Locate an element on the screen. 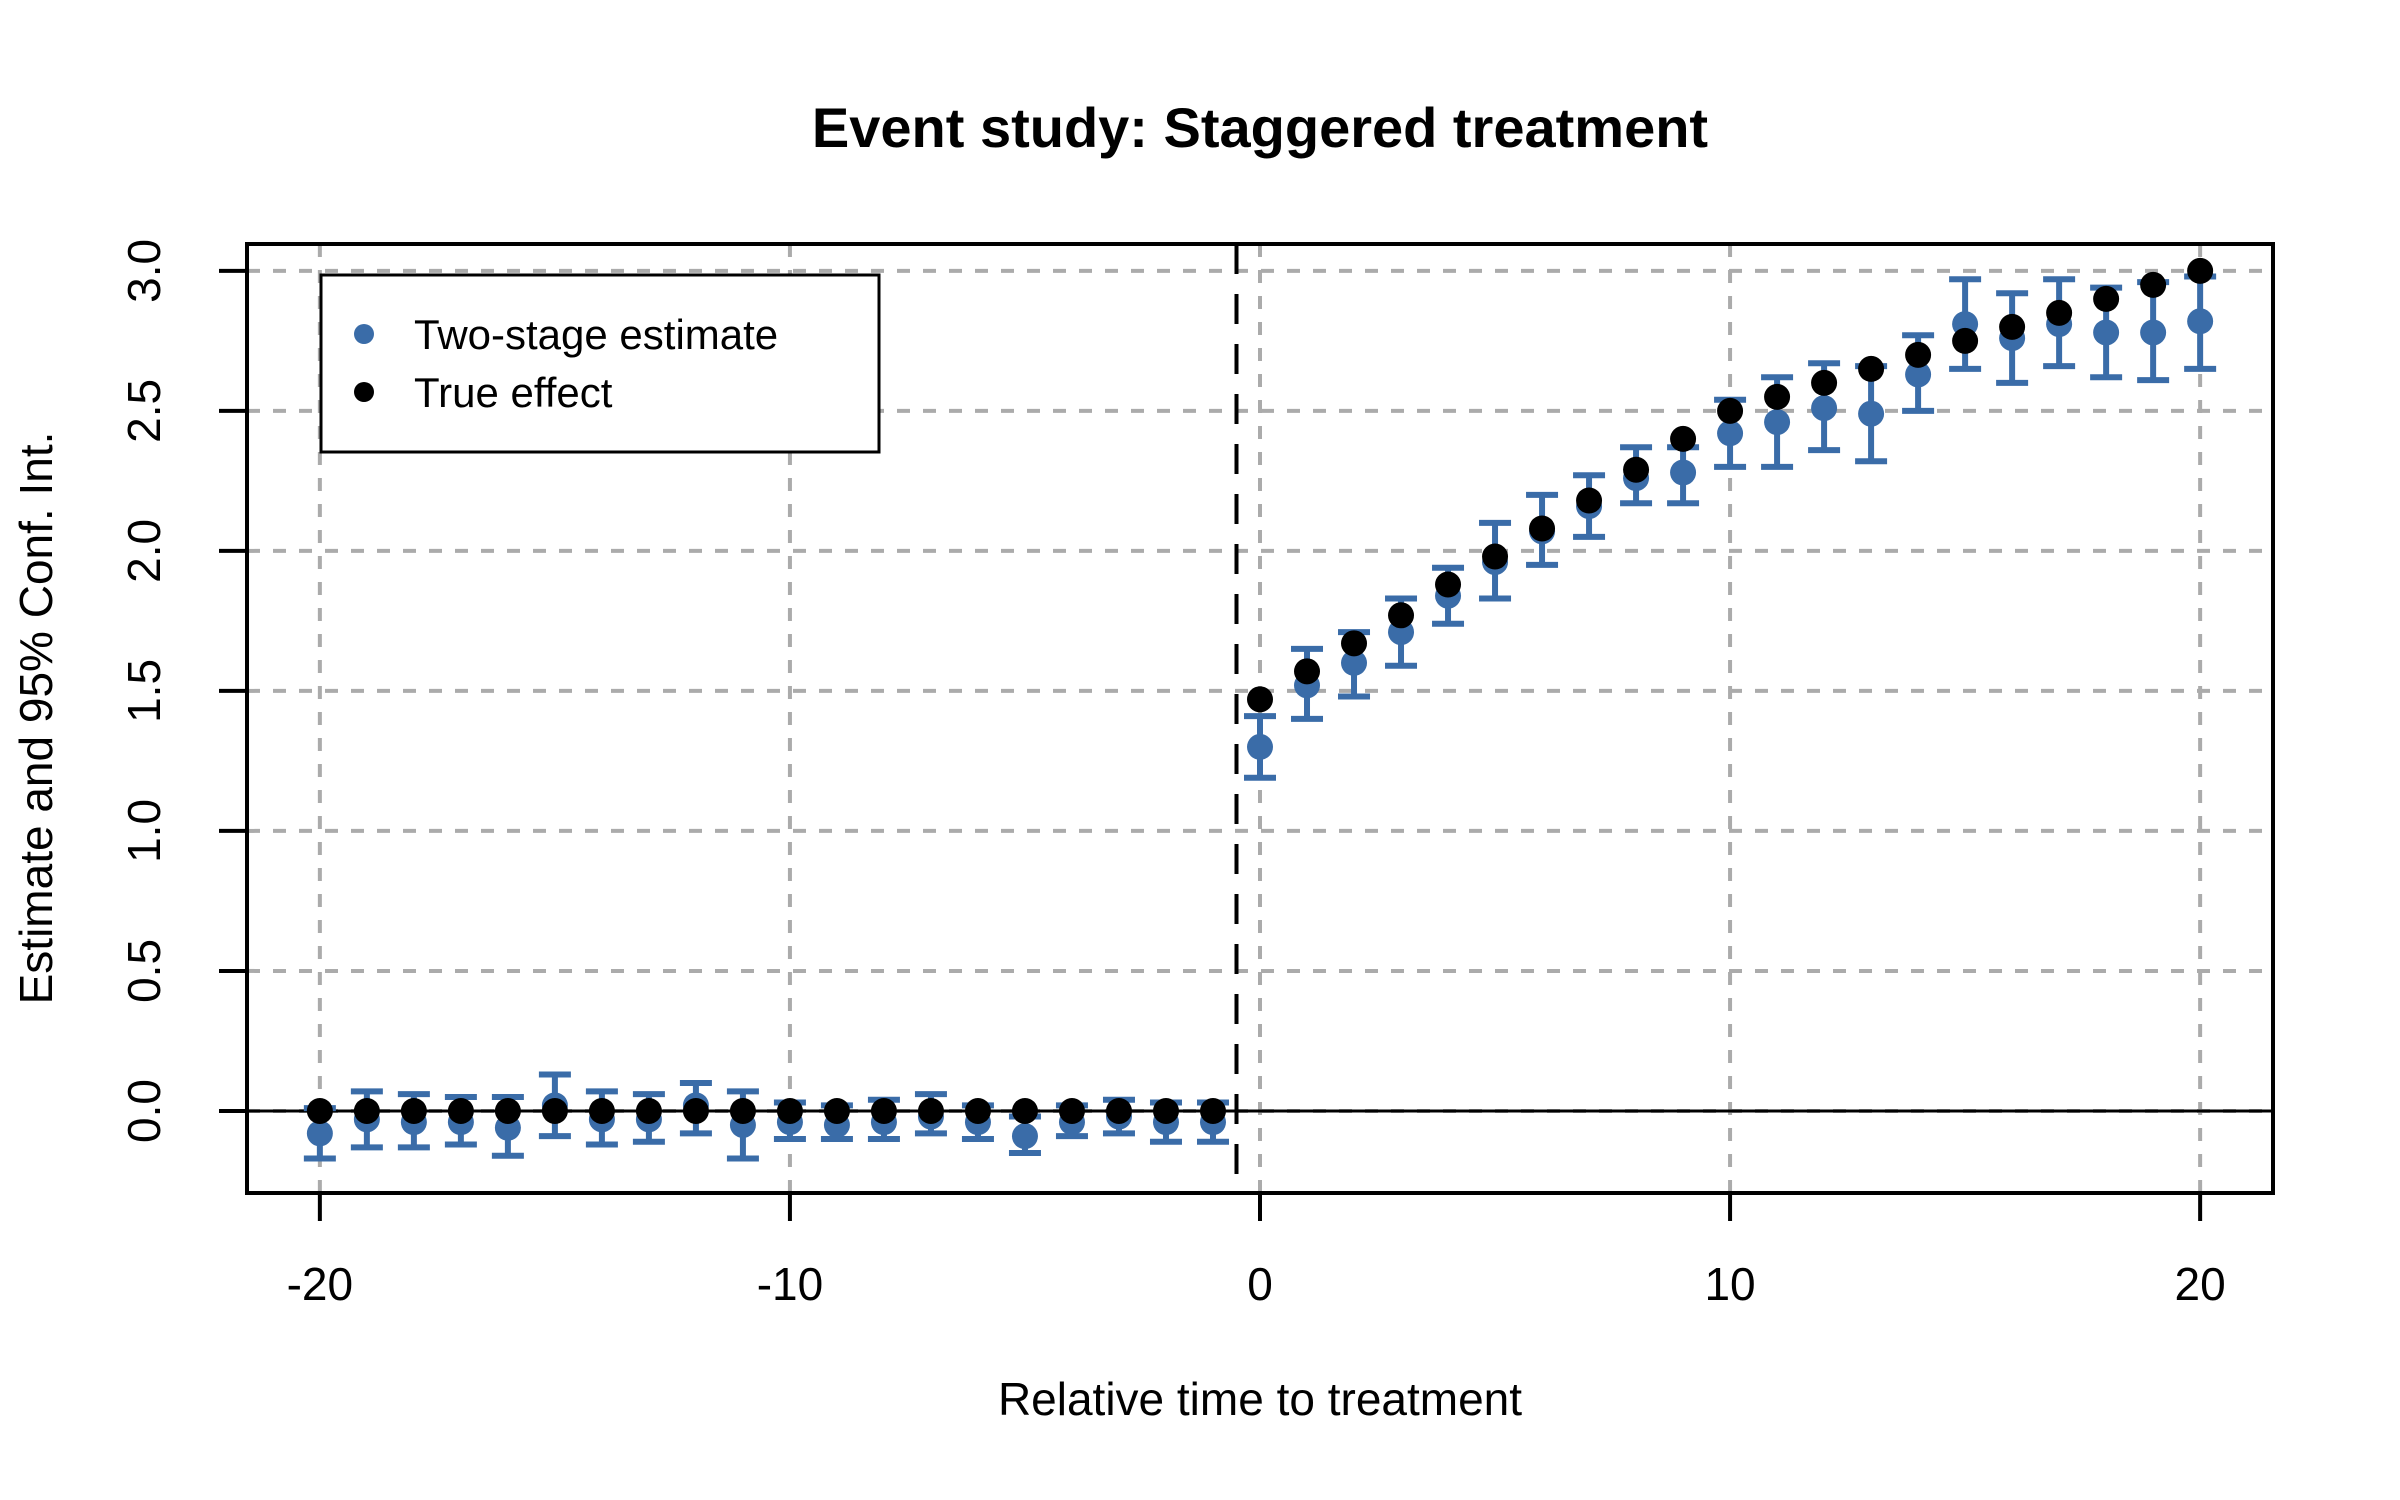 The height and width of the screenshot is (1500, 2400). legend-box is located at coordinates (600, 363).